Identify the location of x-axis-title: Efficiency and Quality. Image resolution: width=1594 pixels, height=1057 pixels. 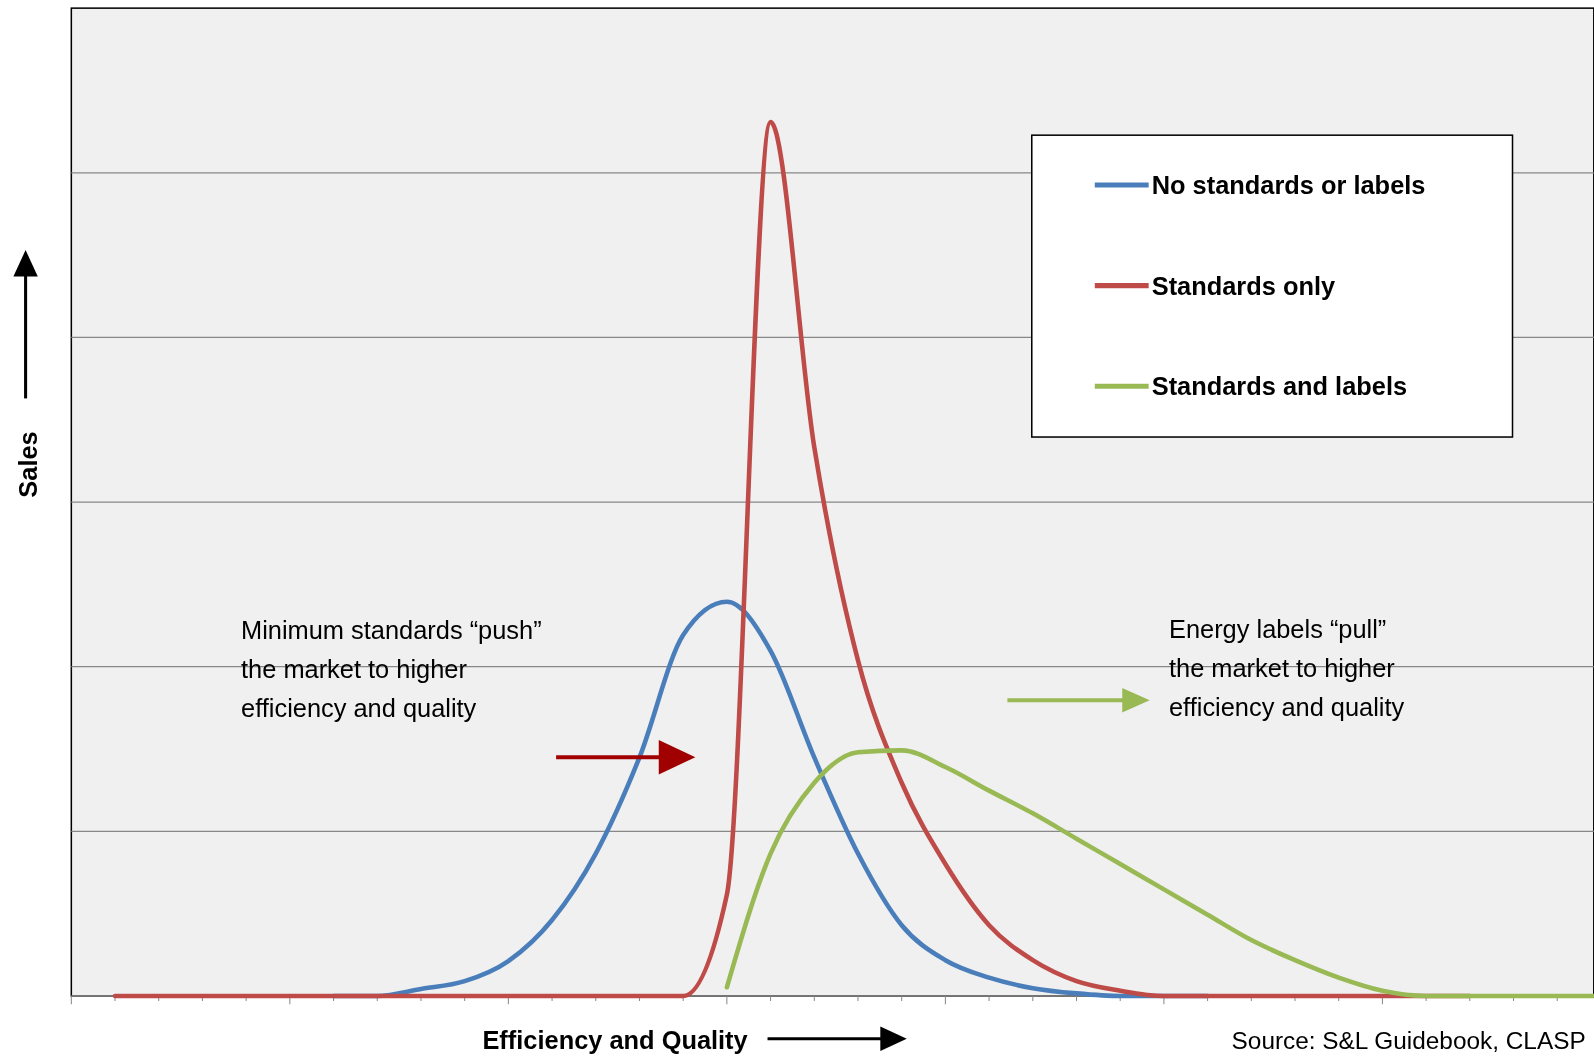
(615, 1039).